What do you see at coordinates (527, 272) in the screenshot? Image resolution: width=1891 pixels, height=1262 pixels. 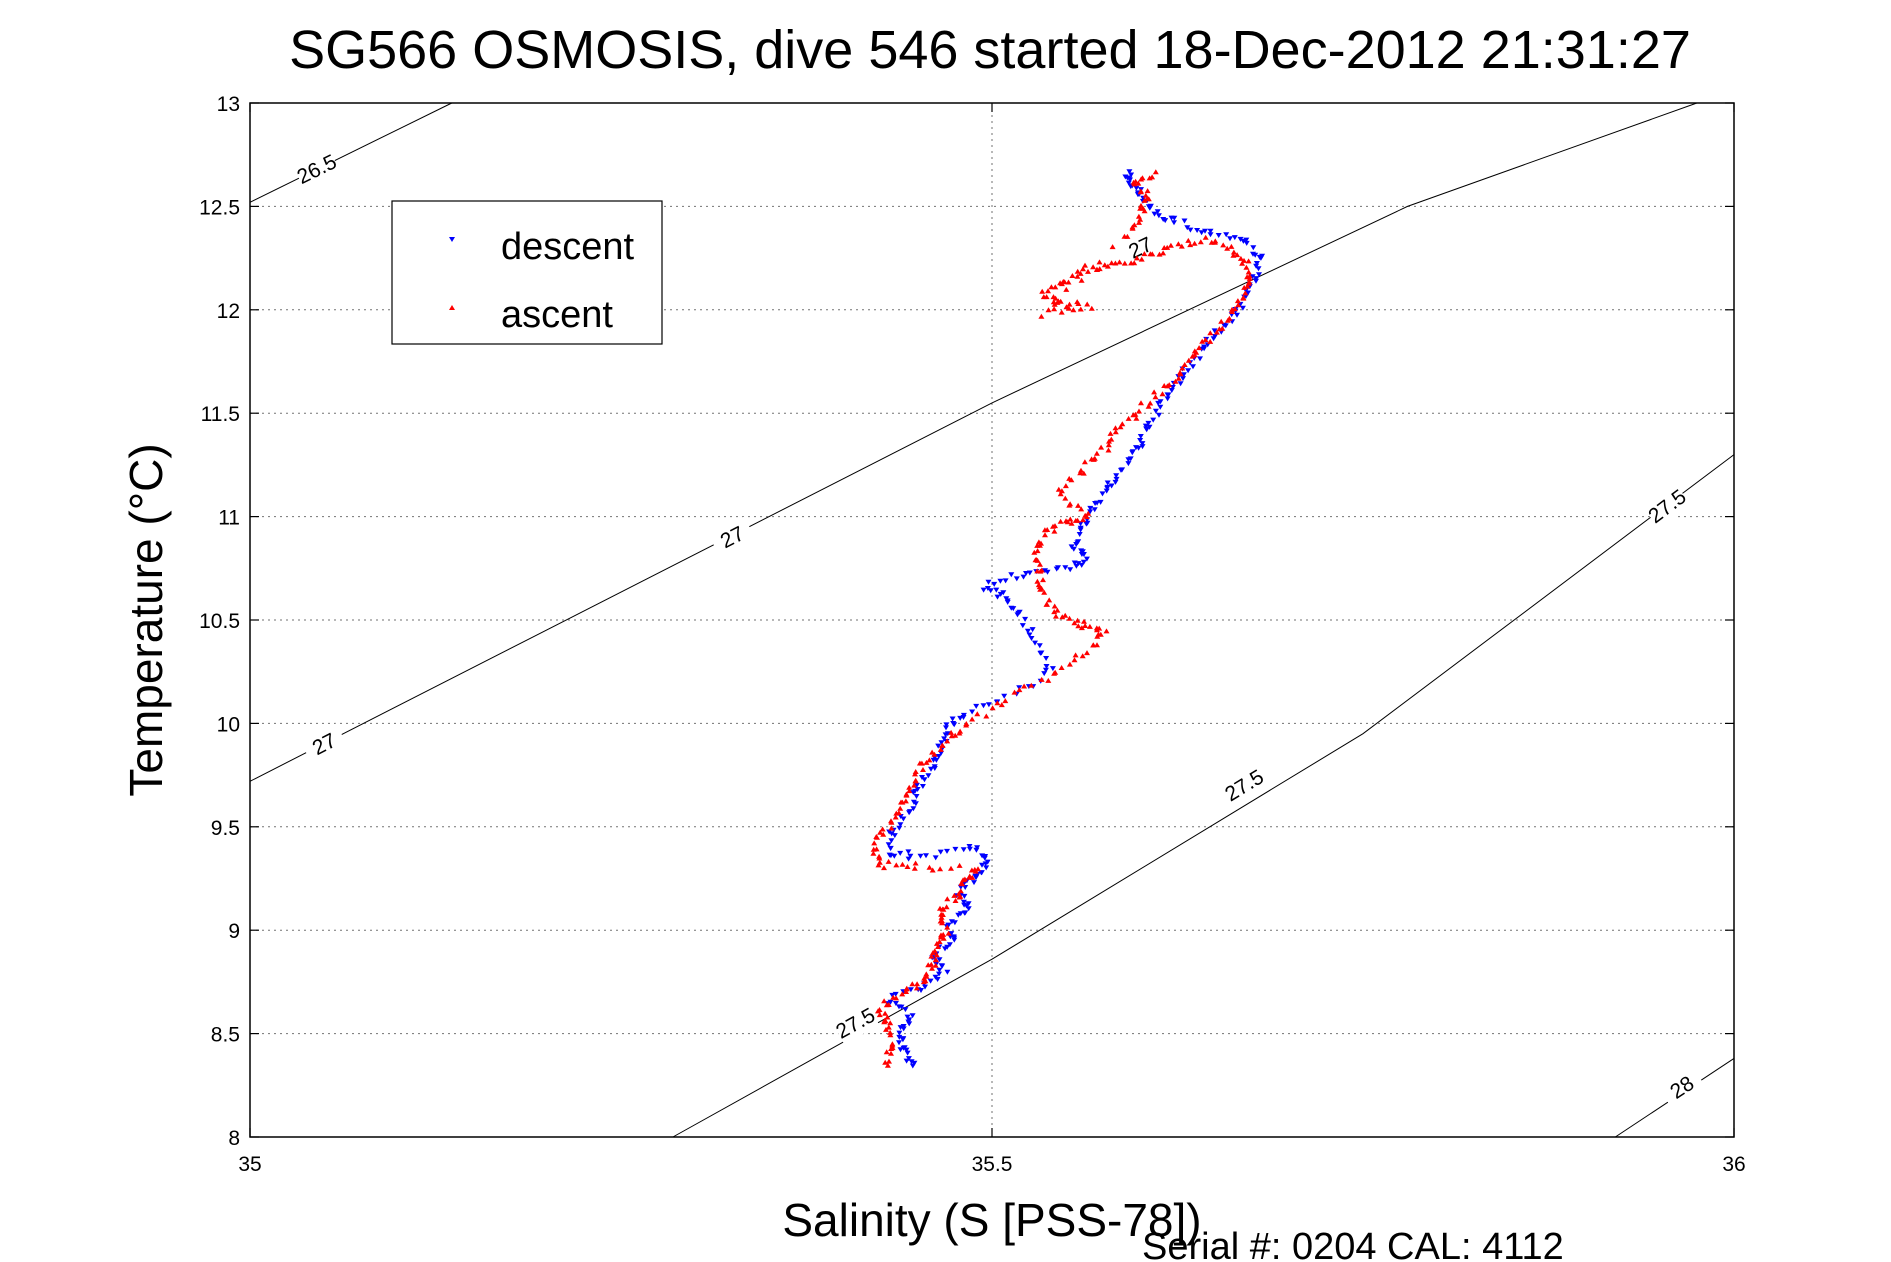 I see `legend: descent ascent` at bounding box center [527, 272].